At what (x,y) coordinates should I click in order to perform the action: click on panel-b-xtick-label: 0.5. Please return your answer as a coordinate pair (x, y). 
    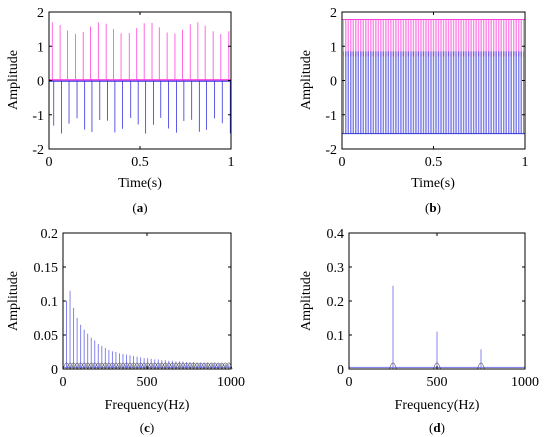
    Looking at the image, I should click on (434, 162).